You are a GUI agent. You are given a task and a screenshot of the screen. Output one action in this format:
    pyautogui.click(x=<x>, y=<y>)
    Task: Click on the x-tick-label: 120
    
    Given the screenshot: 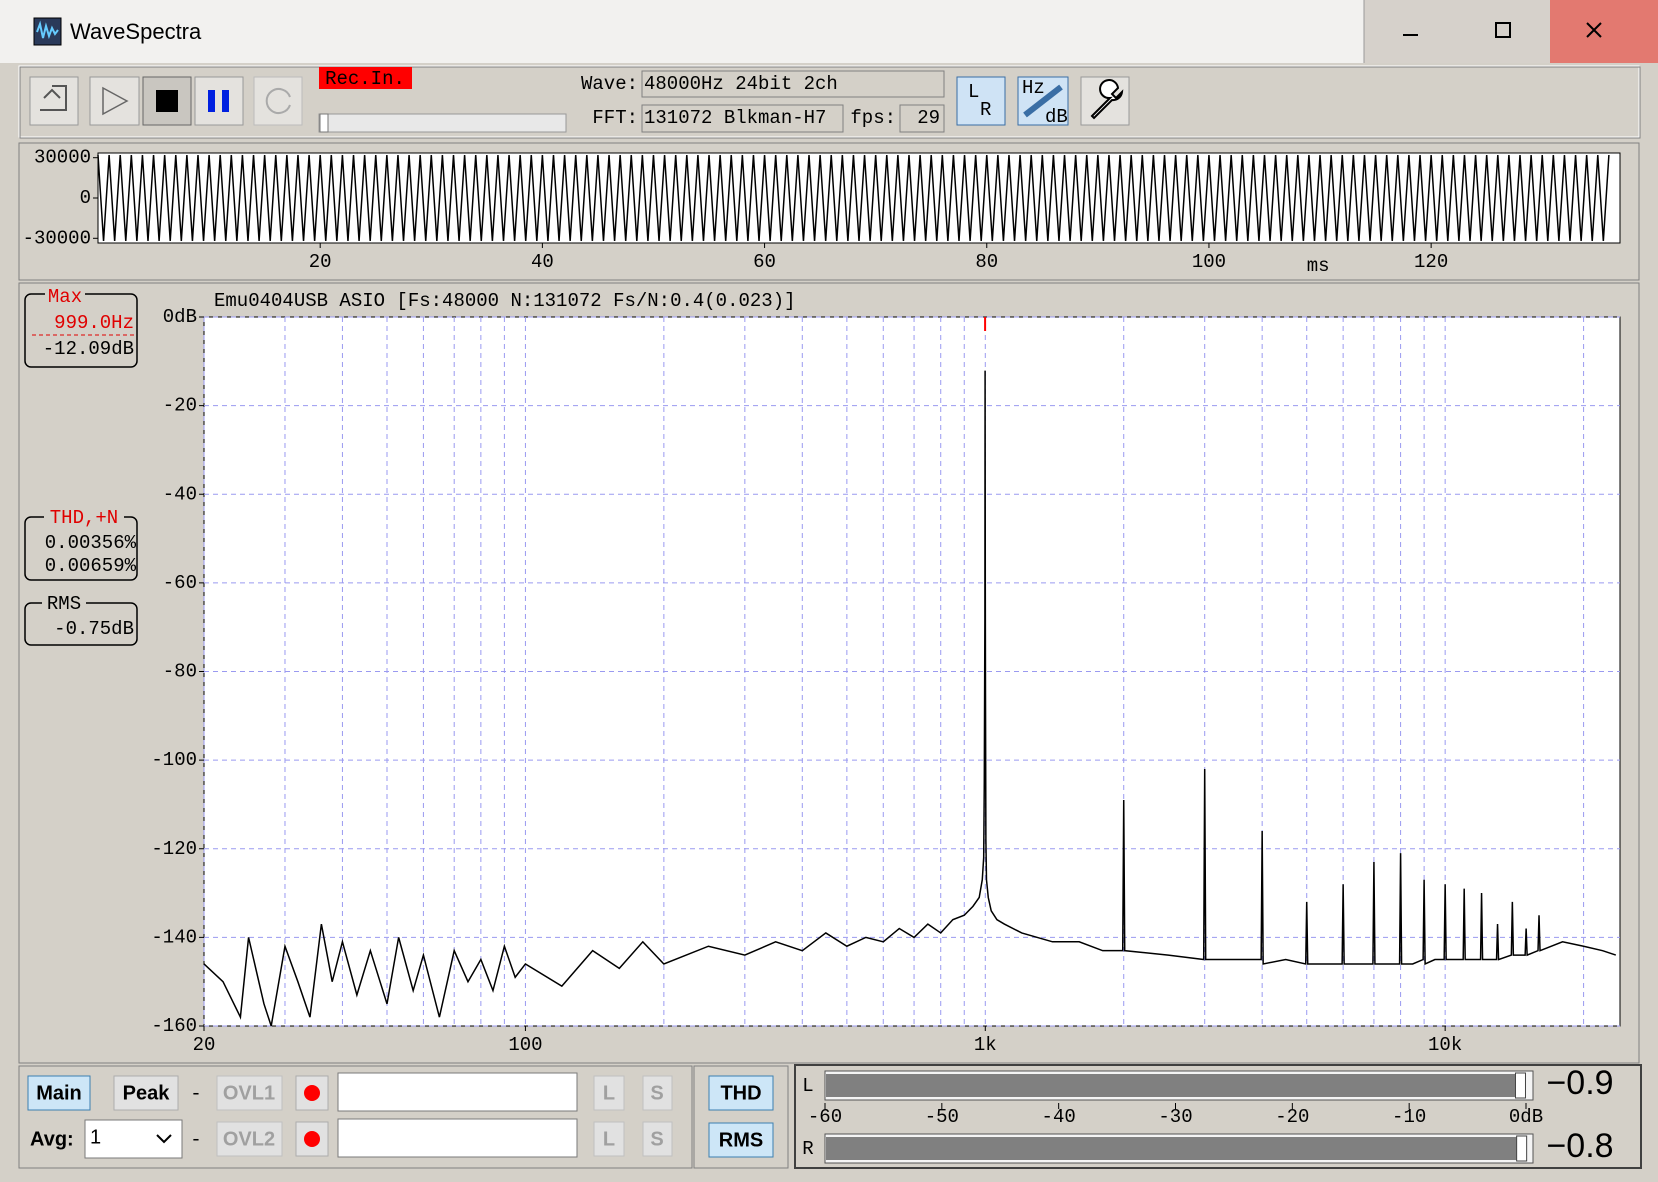 What is the action you would take?
    pyautogui.click(x=1431, y=262)
    